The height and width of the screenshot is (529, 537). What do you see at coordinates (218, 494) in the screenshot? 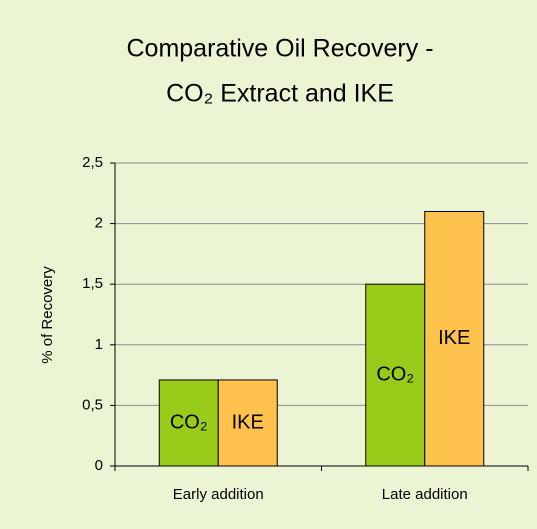
I see `x-tick-label: Early addition` at bounding box center [218, 494].